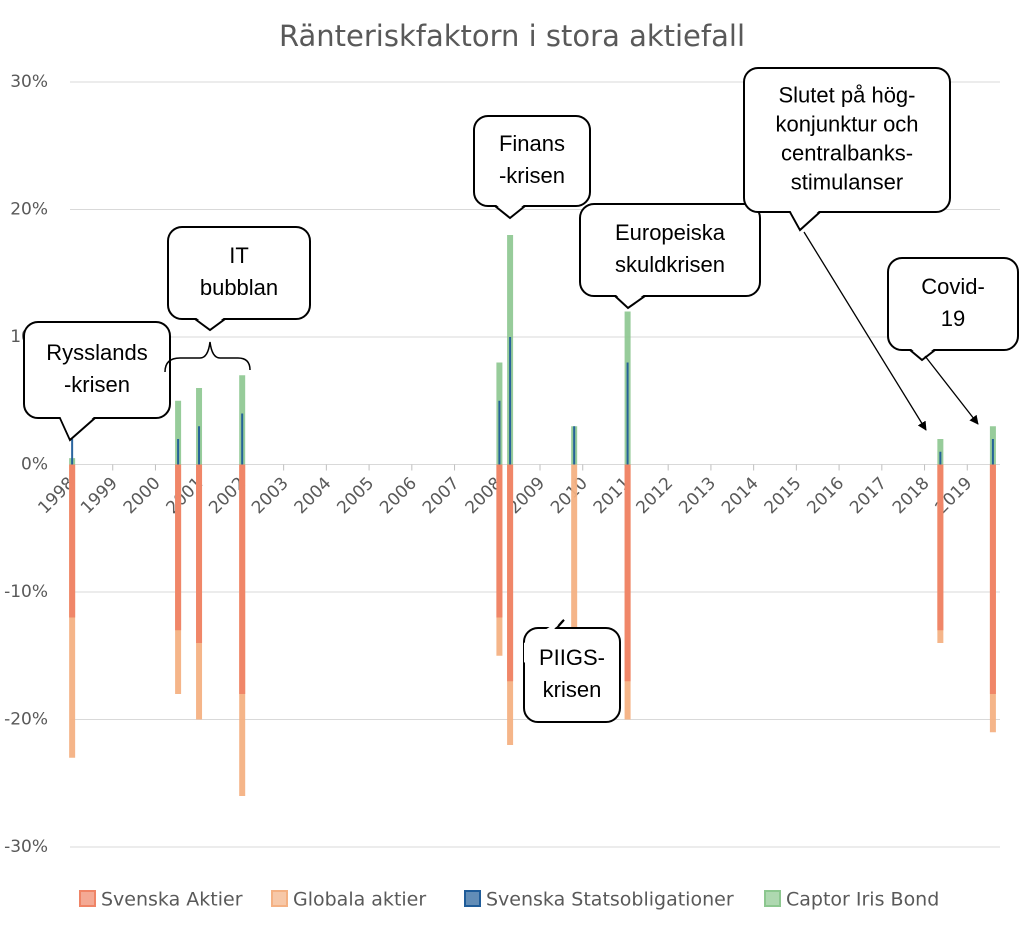 Image resolution: width=1024 pixels, height=936 pixels. What do you see at coordinates (26, 720) in the screenshot?
I see `y-tick-label: -20%` at bounding box center [26, 720].